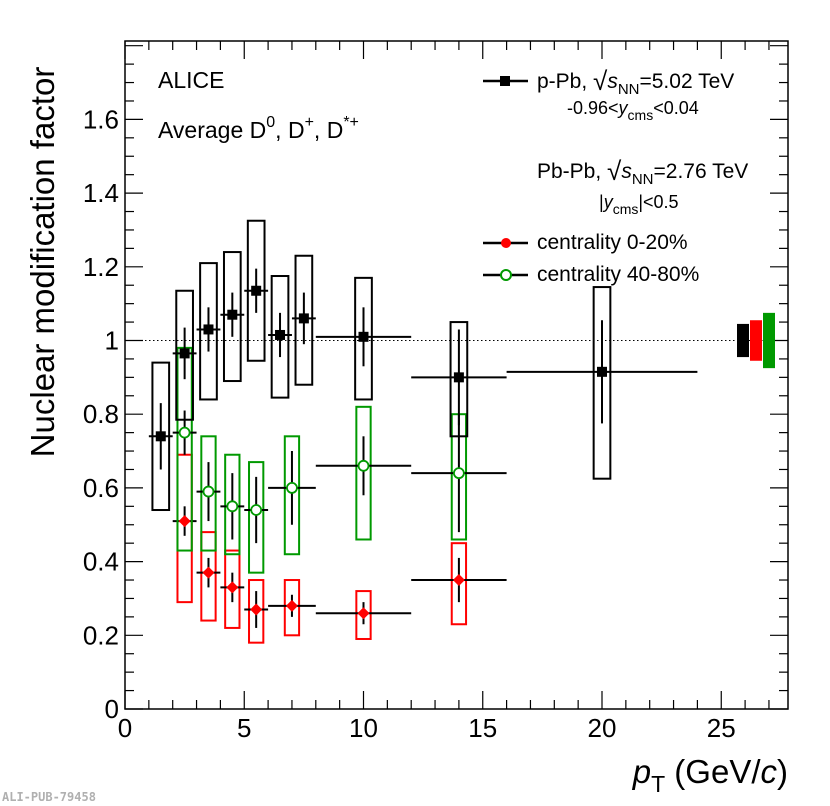 Image resolution: width=830 pixels, height=806 pixels. I want to click on species-super-d0: 0, so click(270, 122).